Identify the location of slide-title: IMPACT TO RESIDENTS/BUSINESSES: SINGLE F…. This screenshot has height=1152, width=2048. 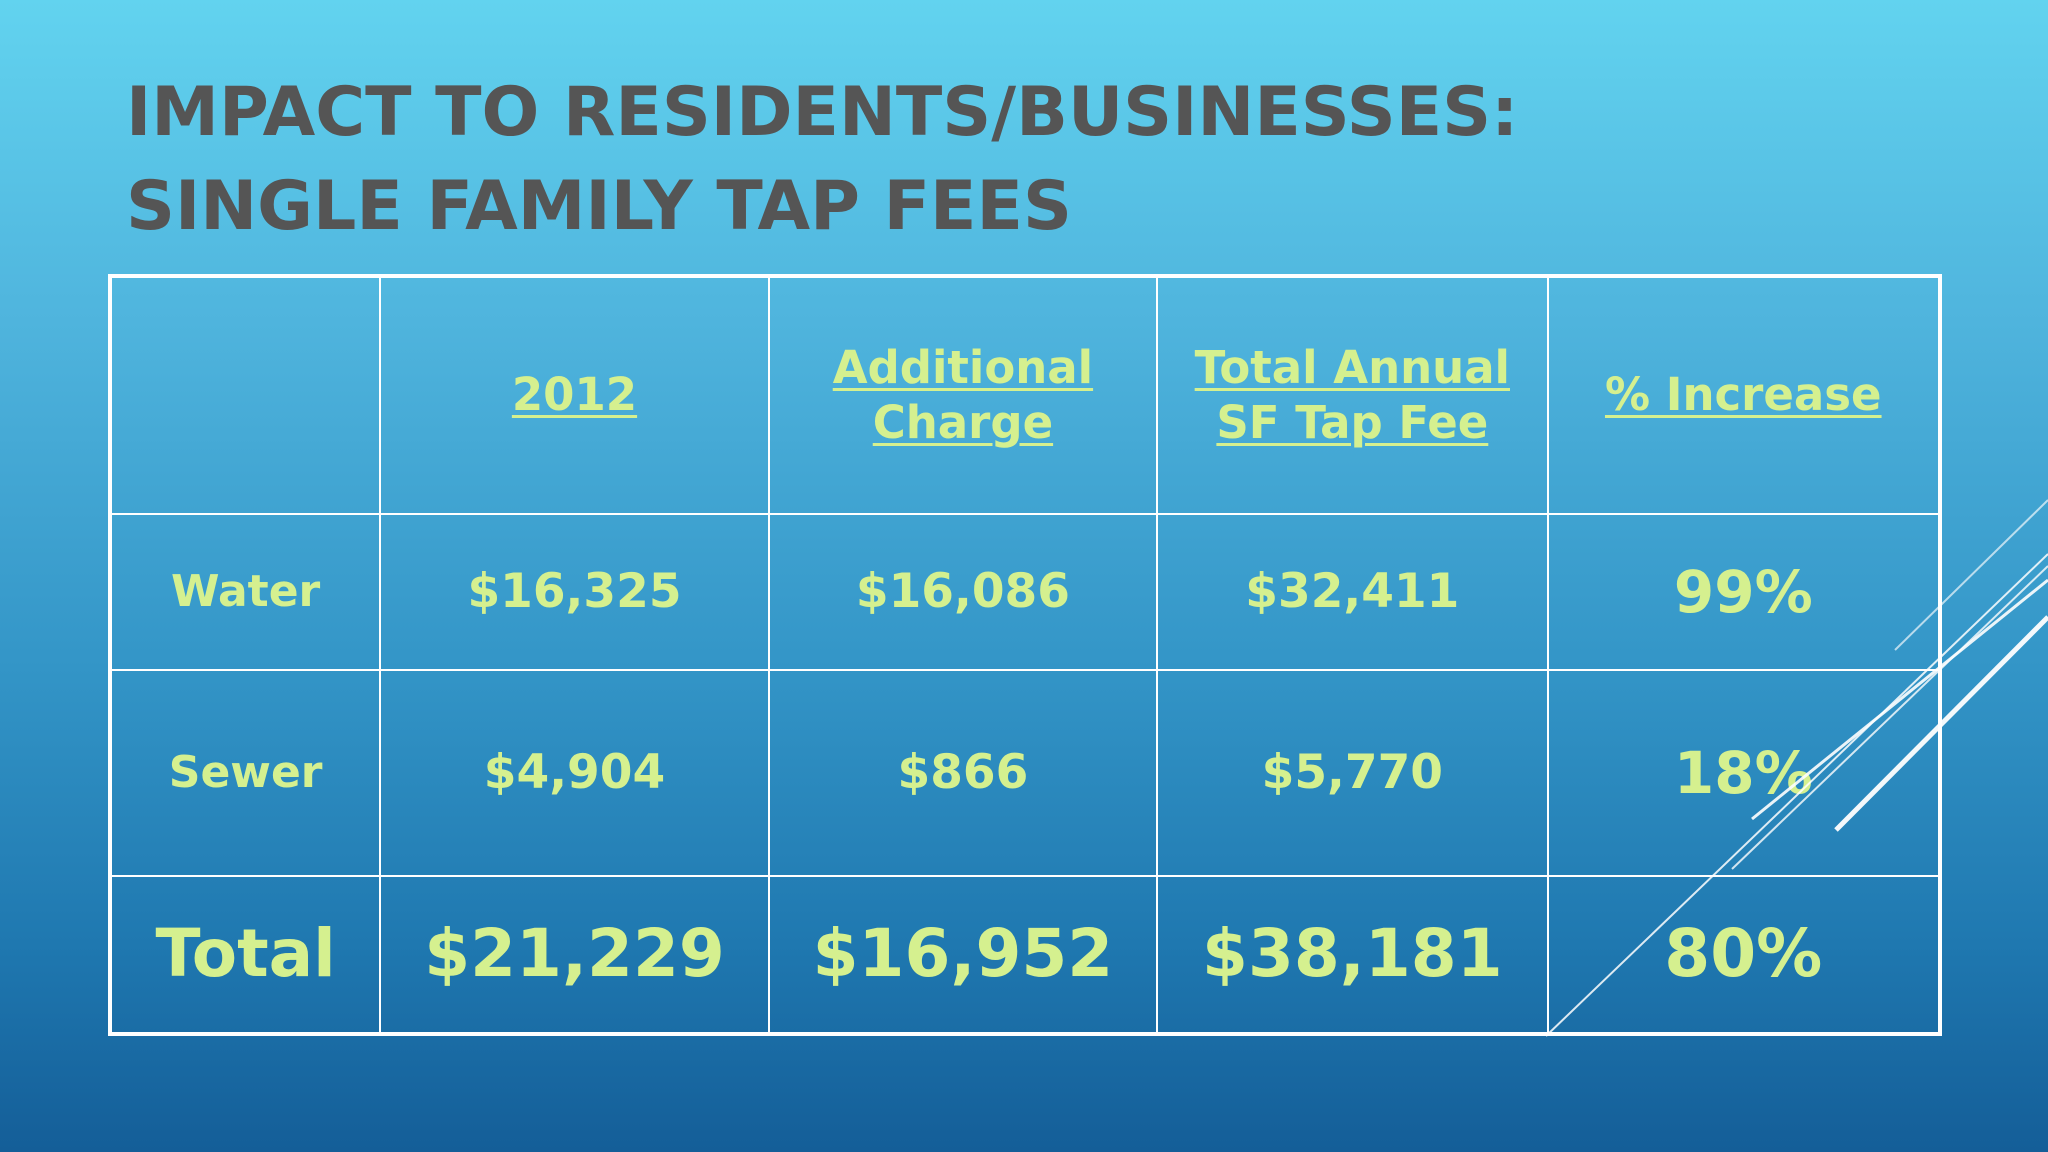
(876, 160).